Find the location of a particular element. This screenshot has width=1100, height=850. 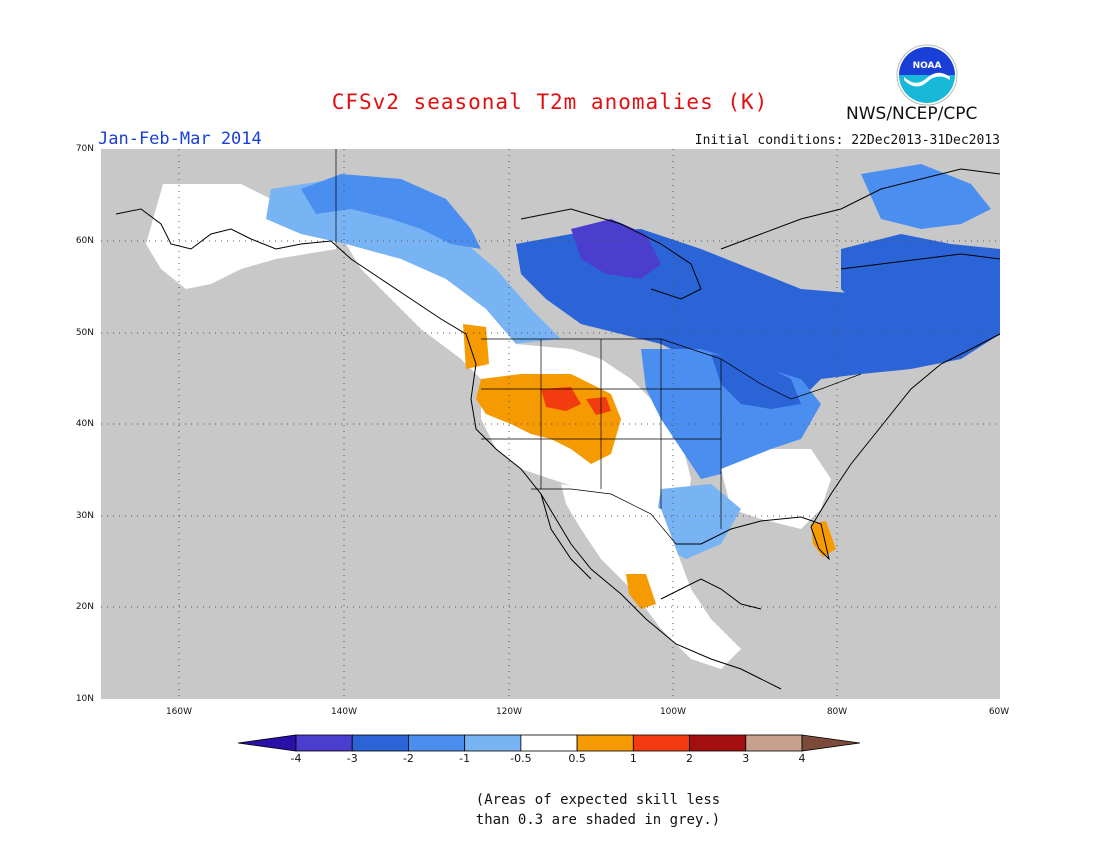

region-hudson-deep is located at coordinates (616, 249).